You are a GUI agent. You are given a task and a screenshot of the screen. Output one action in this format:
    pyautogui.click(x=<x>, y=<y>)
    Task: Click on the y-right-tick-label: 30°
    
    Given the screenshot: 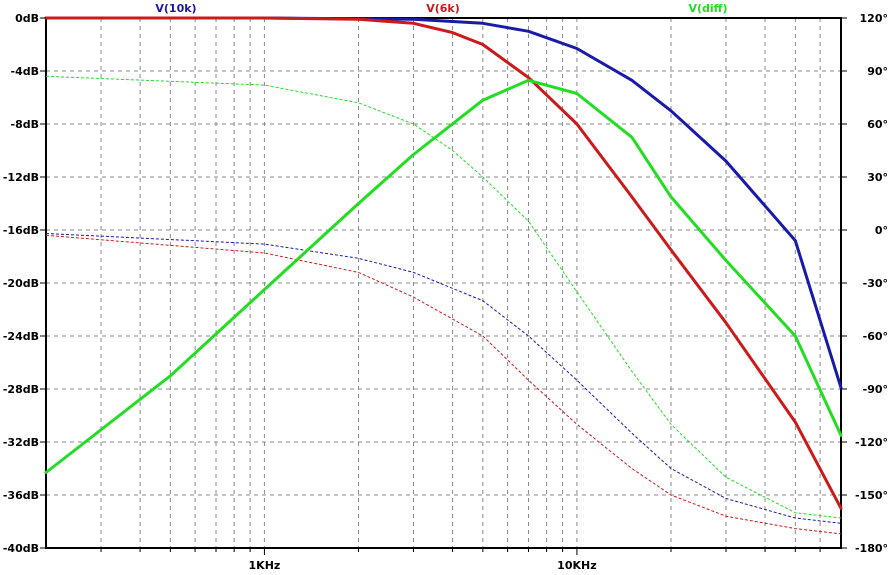 What is the action you would take?
    pyautogui.click(x=877, y=177)
    